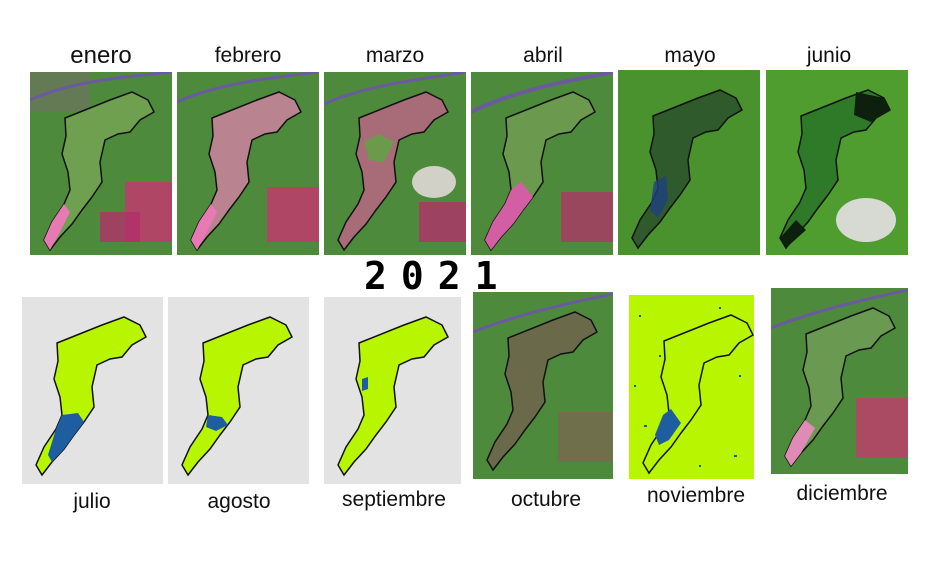 Image resolution: width=946 pixels, height=568 pixels. I want to click on month-label-diciembre: diciembre, so click(842, 493).